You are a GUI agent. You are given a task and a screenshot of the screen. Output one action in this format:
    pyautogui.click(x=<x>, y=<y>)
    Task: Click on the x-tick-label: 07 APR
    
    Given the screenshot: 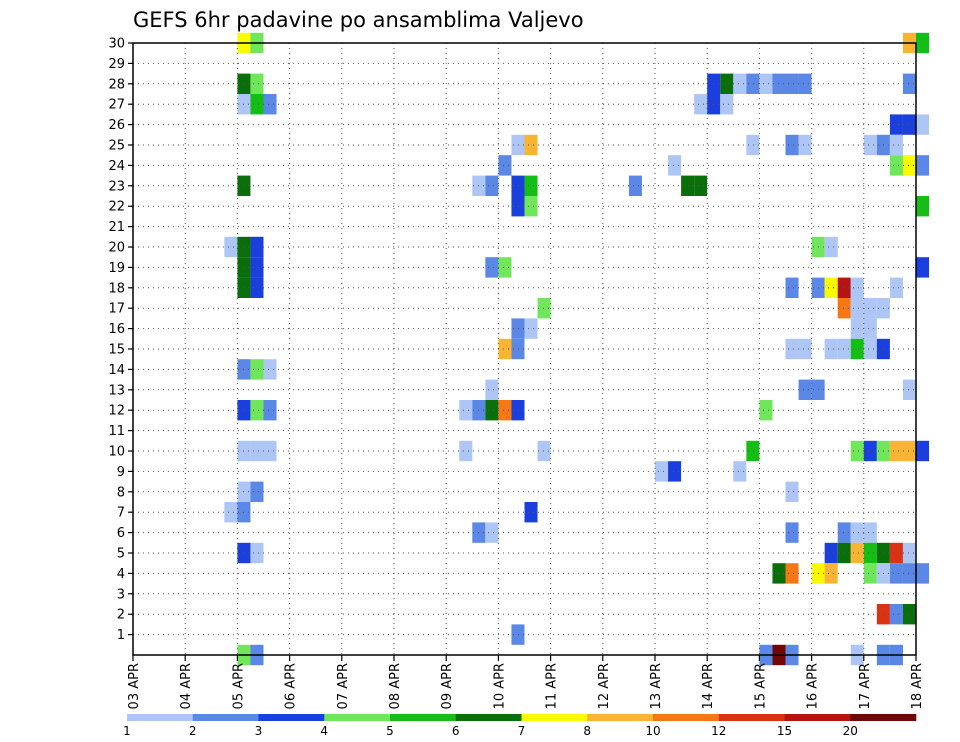 What is the action you would take?
    pyautogui.click(x=343, y=686)
    